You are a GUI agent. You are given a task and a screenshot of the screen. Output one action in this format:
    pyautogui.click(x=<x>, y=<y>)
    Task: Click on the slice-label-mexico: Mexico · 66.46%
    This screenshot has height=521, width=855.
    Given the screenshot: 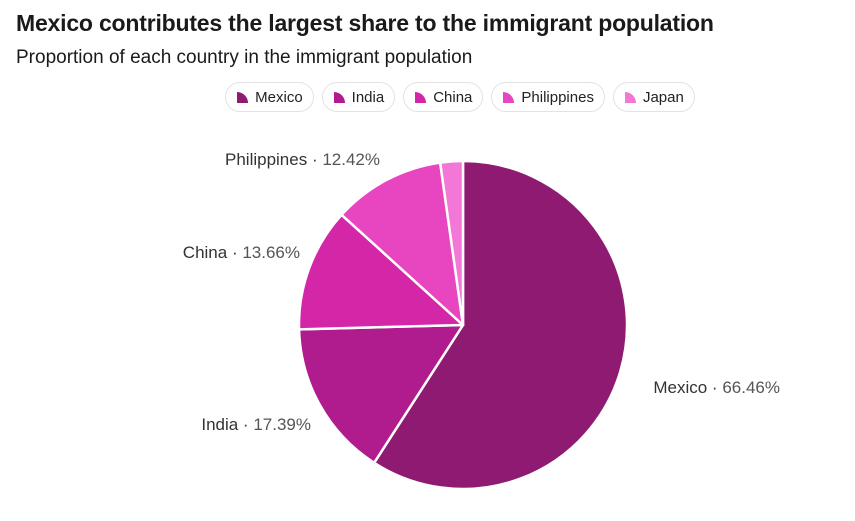 What is the action you would take?
    pyautogui.click(x=716, y=387)
    